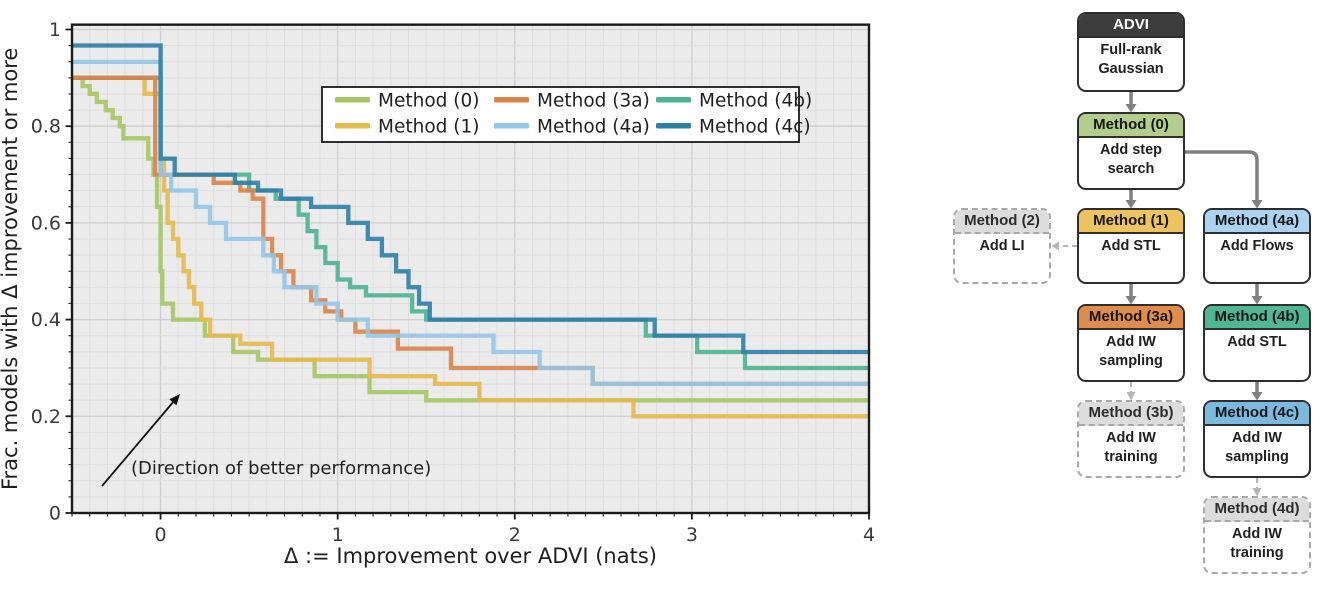  I want to click on flow-node-m4b: Method (4b) Add STL, so click(1257, 343).